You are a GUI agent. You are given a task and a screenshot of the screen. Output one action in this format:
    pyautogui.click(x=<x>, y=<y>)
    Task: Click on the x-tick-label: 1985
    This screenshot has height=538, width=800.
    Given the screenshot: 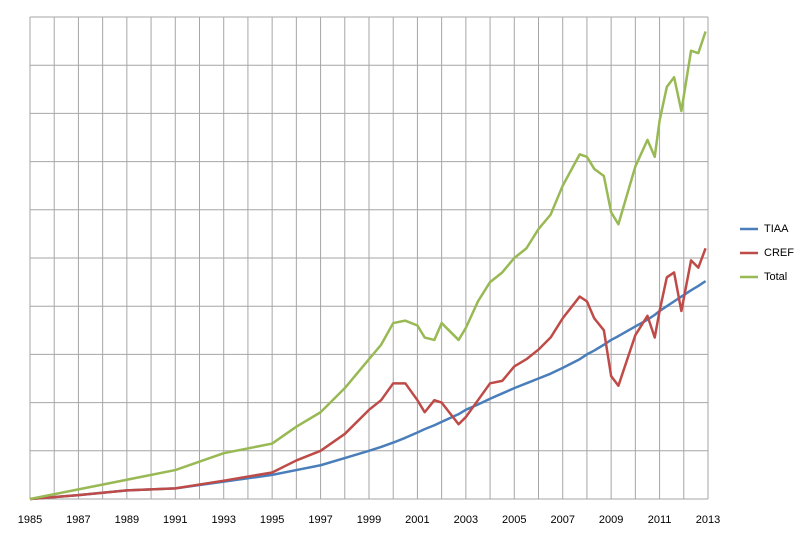 What is the action you would take?
    pyautogui.click(x=30, y=520)
    